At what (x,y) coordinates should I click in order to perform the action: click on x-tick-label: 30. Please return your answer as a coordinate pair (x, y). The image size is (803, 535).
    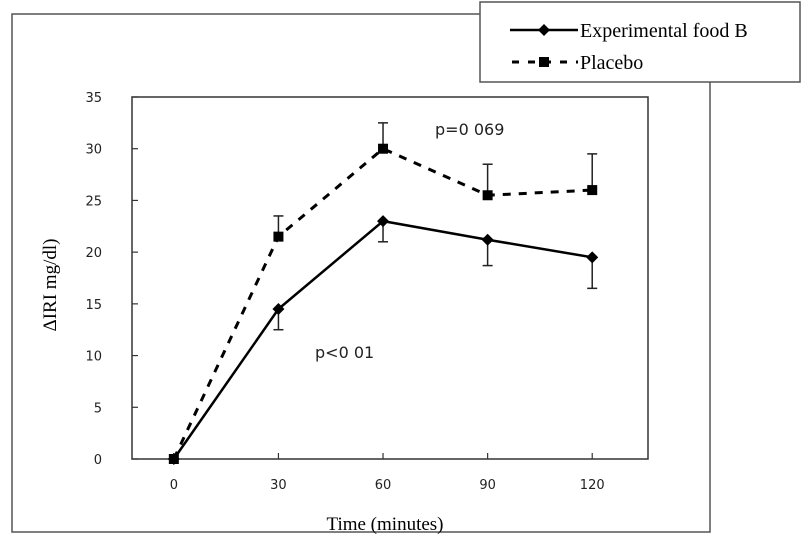
    Looking at the image, I should click on (278, 485).